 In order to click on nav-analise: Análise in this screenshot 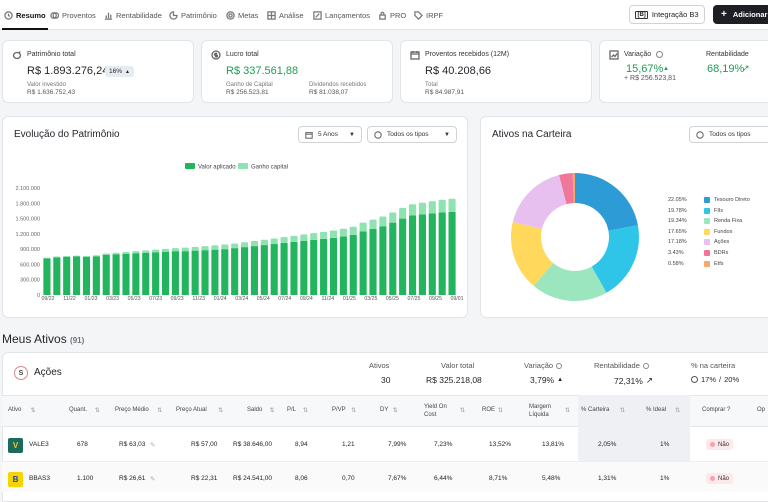, I will do `click(285, 15)`.